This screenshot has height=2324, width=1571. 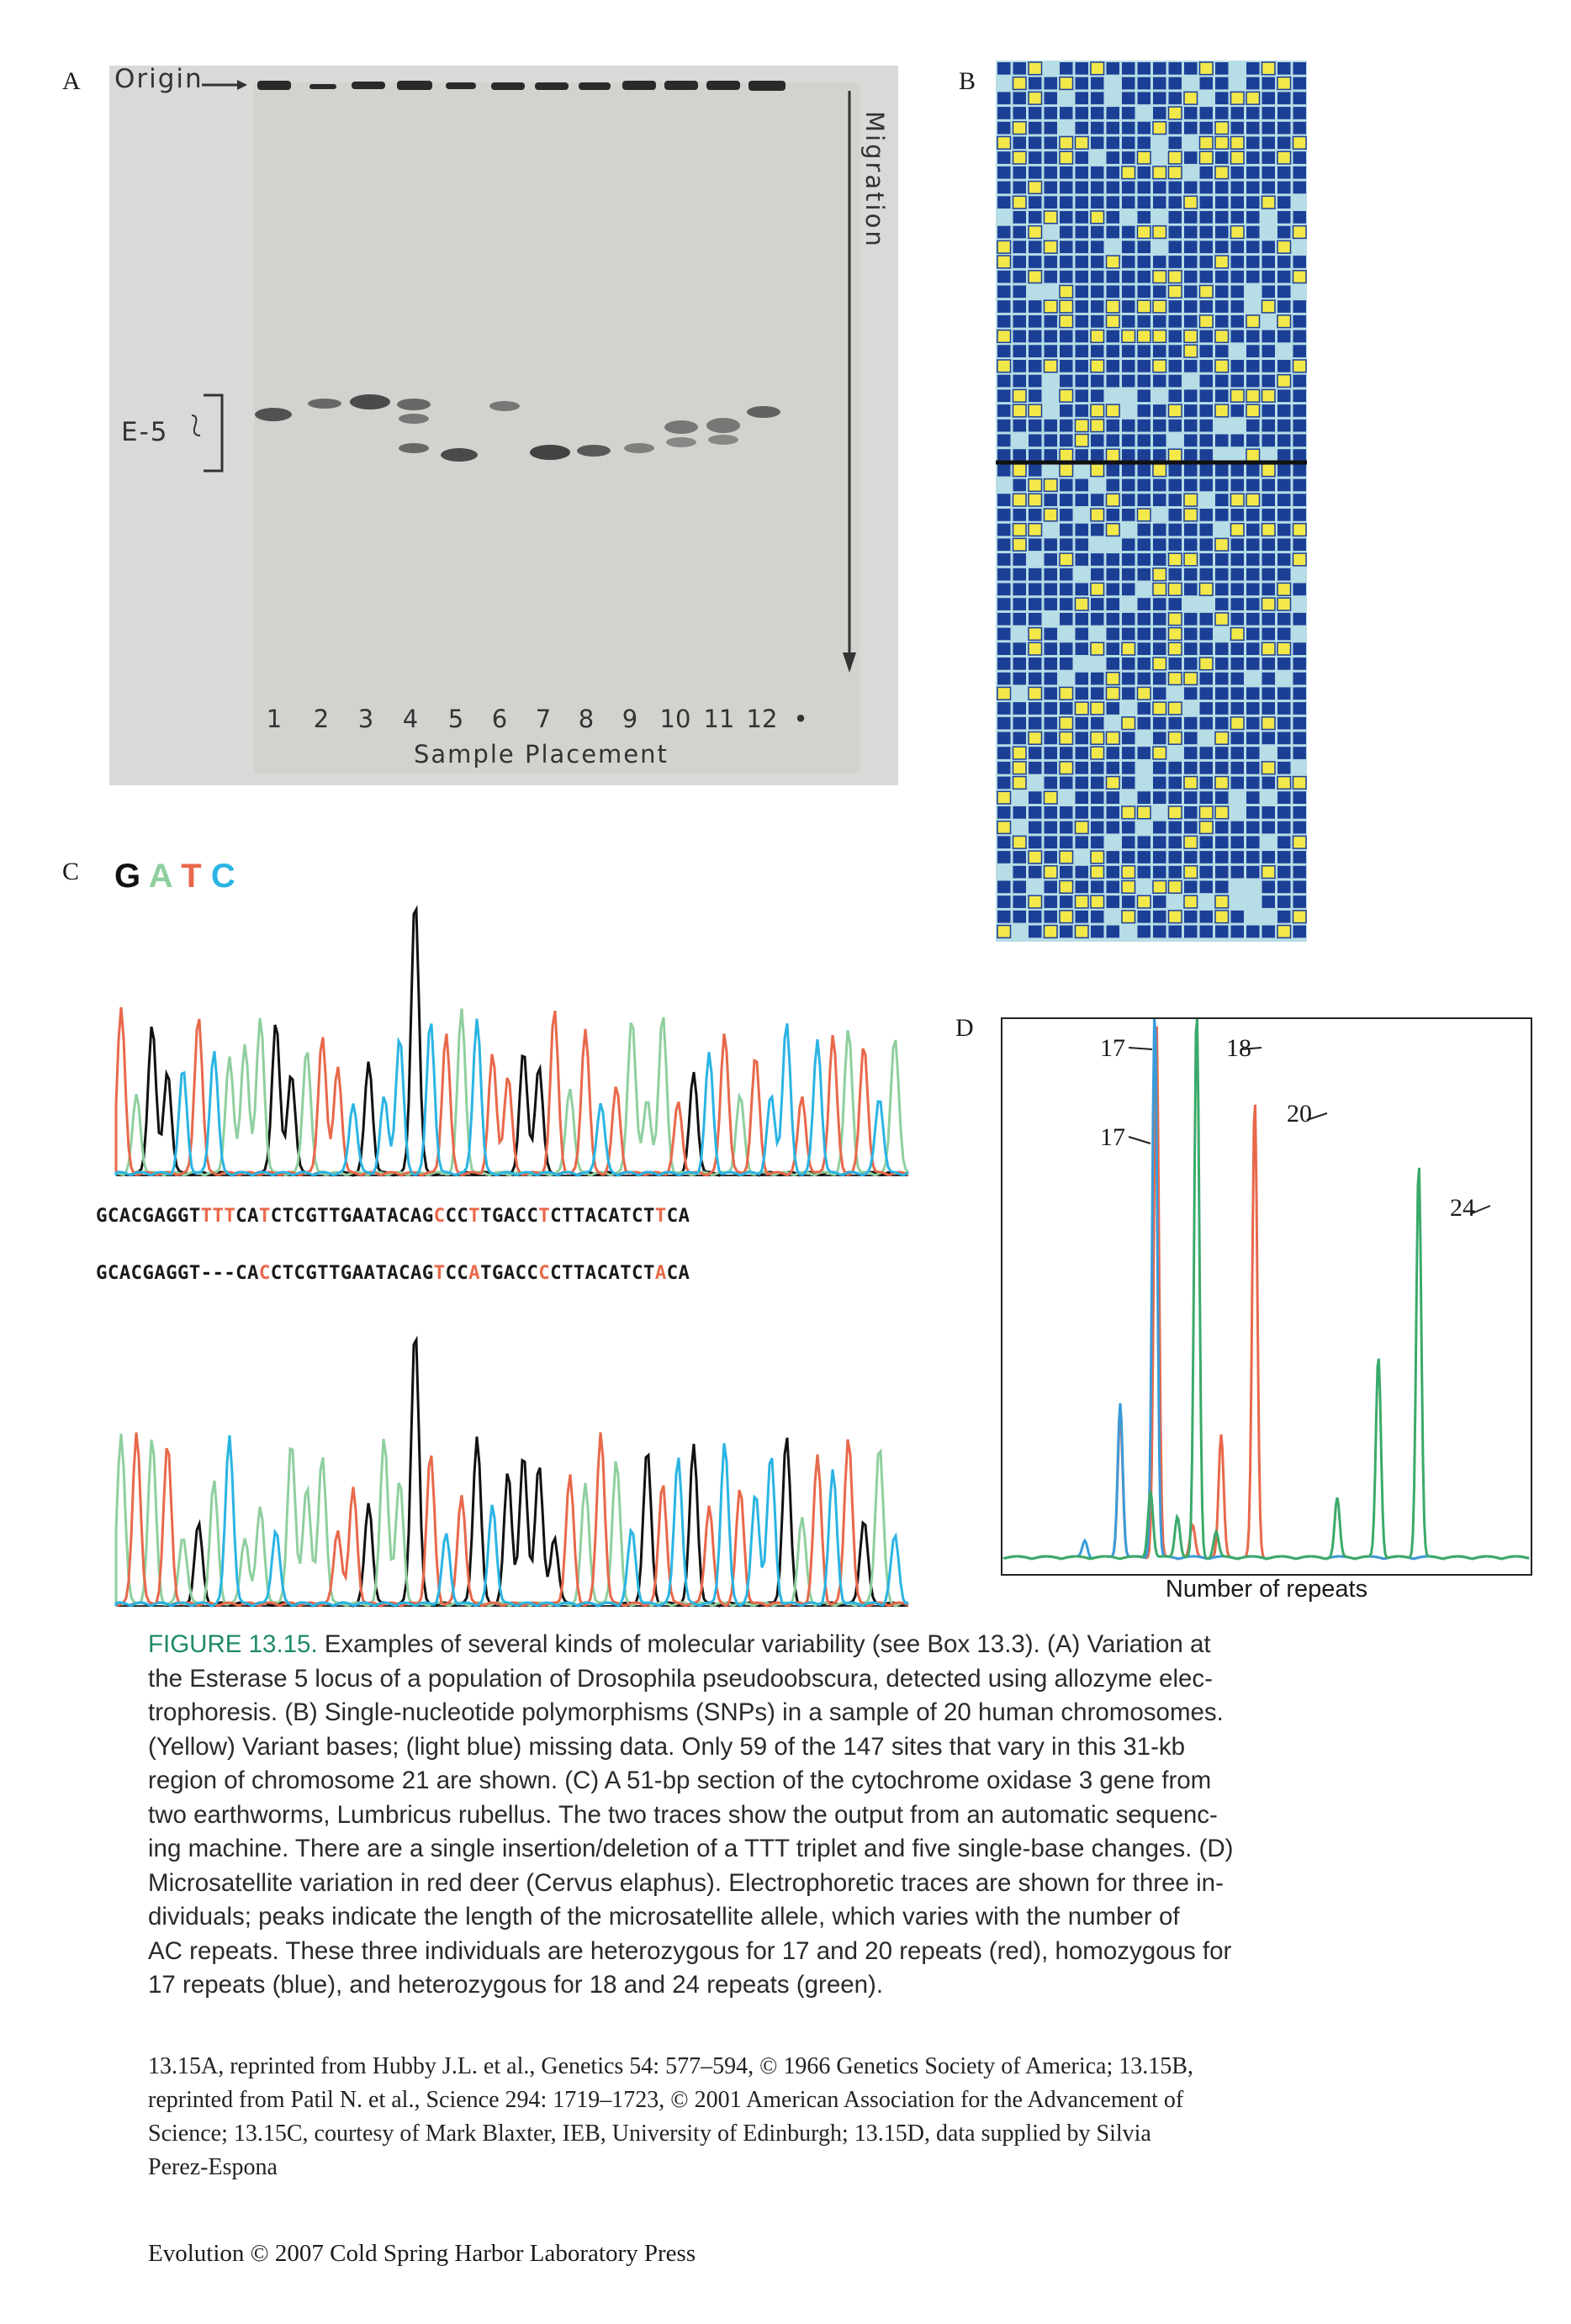 What do you see at coordinates (1266, 1289) in the screenshot?
I see `trace-blue` at bounding box center [1266, 1289].